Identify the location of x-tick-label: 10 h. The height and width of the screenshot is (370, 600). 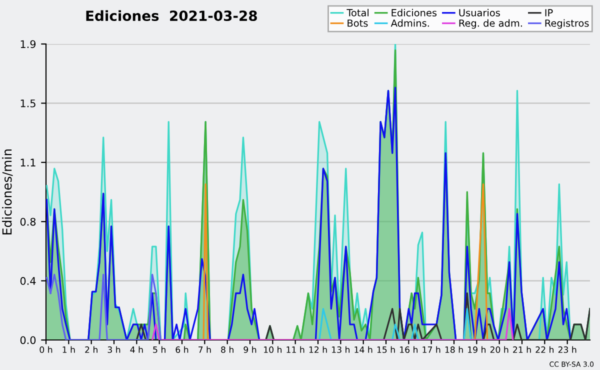
(273, 349).